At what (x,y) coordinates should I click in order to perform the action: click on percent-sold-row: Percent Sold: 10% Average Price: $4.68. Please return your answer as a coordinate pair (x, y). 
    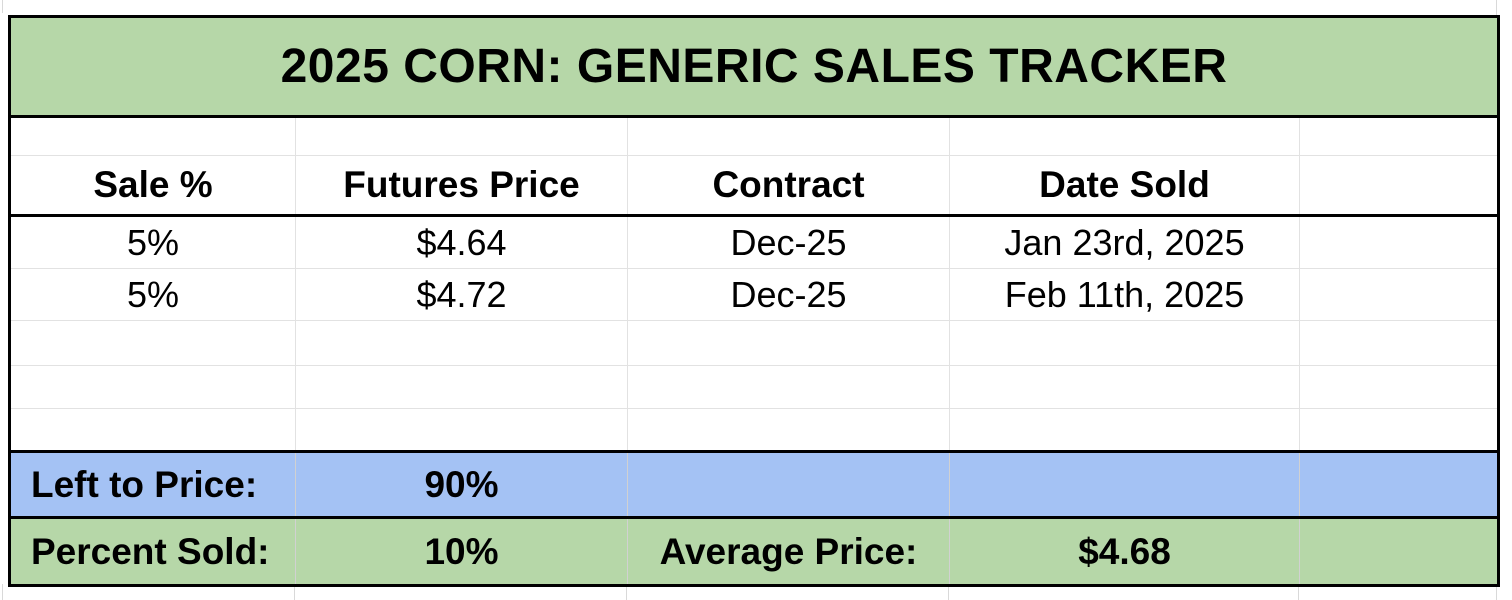
    Looking at the image, I should click on (754, 552).